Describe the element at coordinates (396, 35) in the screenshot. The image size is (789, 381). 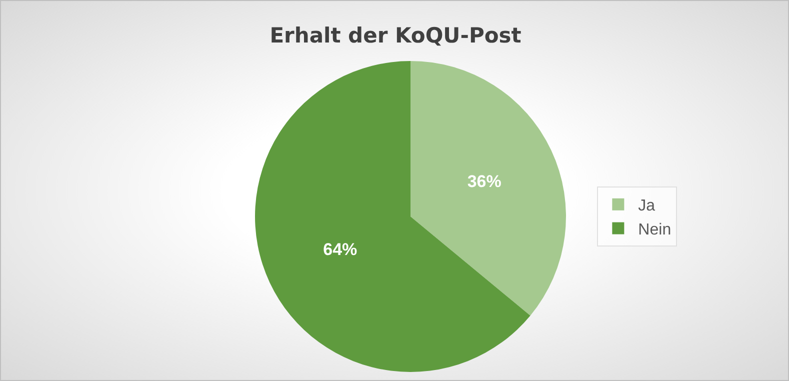
I see `chart-title: Erhalt der KoQU-Post` at that location.